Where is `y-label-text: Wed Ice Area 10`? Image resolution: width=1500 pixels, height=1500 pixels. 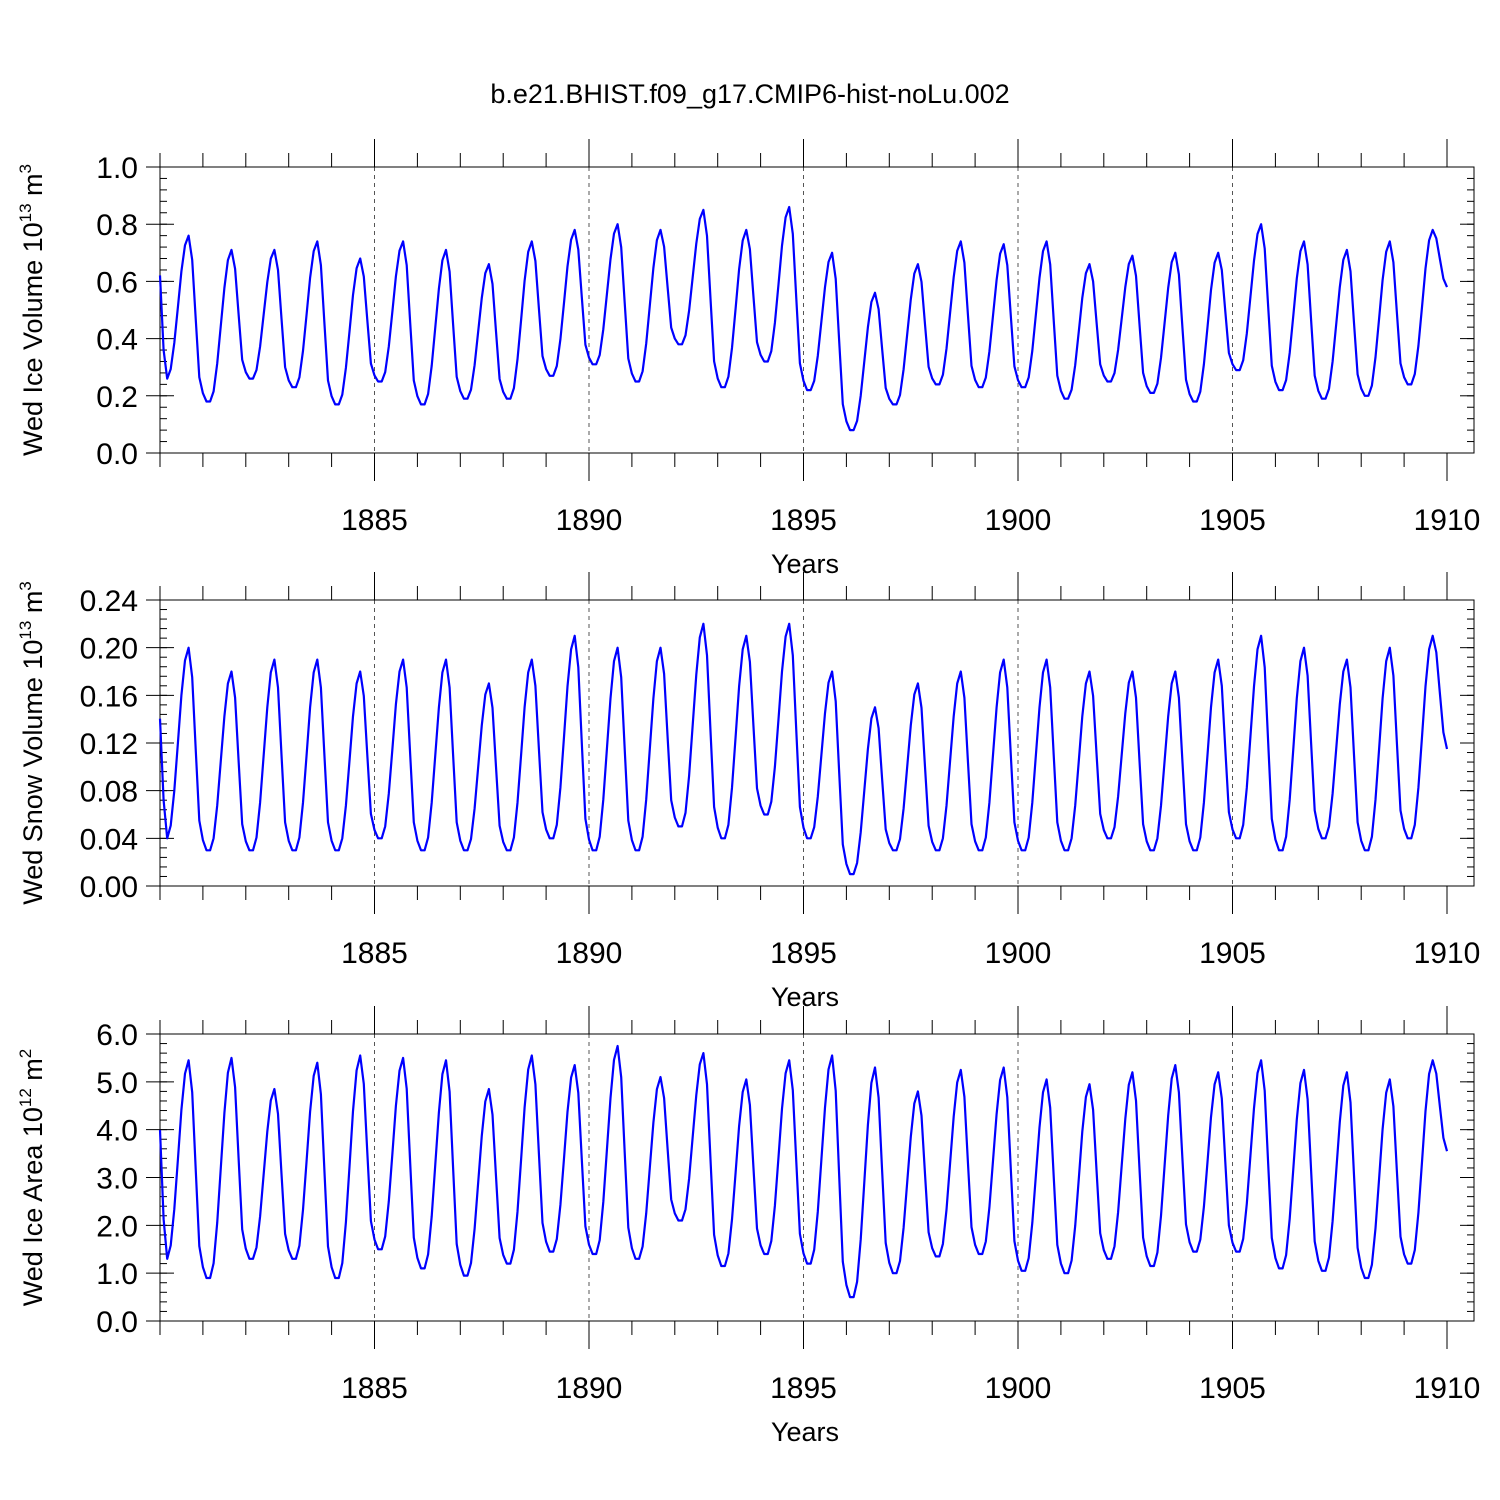
y-label-text: Wed Ice Area 10 is located at coordinates (33, 1206).